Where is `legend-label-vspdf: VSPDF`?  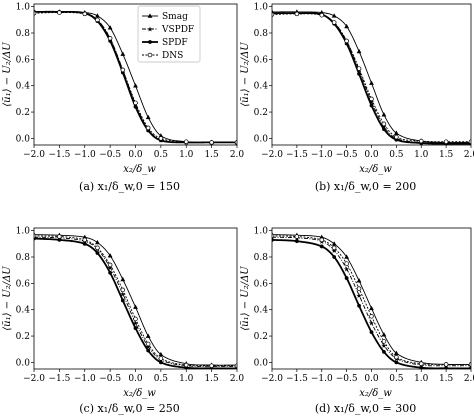
legend-label-vspdf: VSPDF is located at coordinates (177, 30).